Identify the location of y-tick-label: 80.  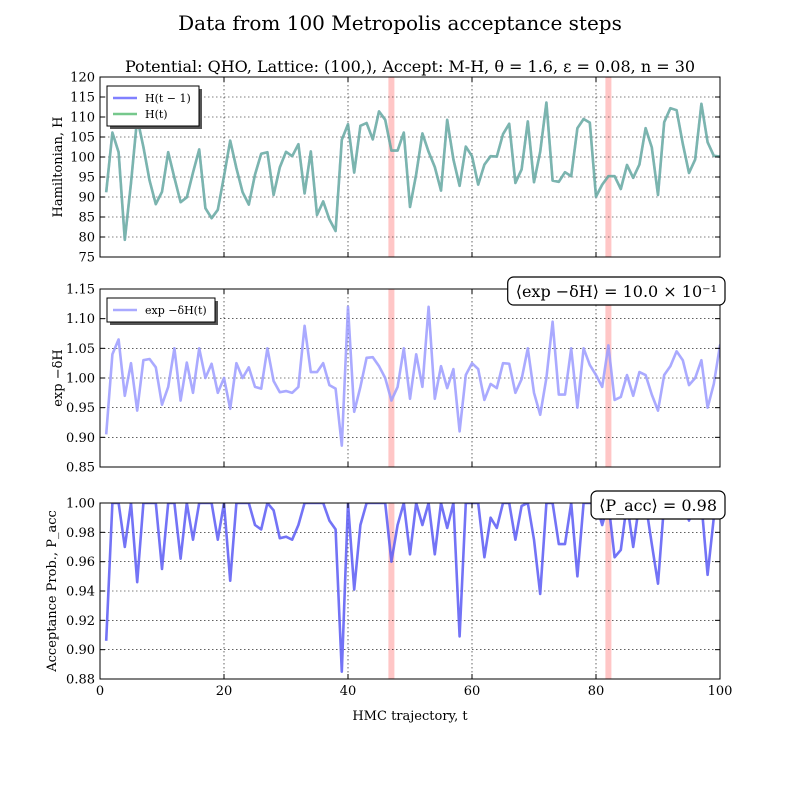
(86, 238).